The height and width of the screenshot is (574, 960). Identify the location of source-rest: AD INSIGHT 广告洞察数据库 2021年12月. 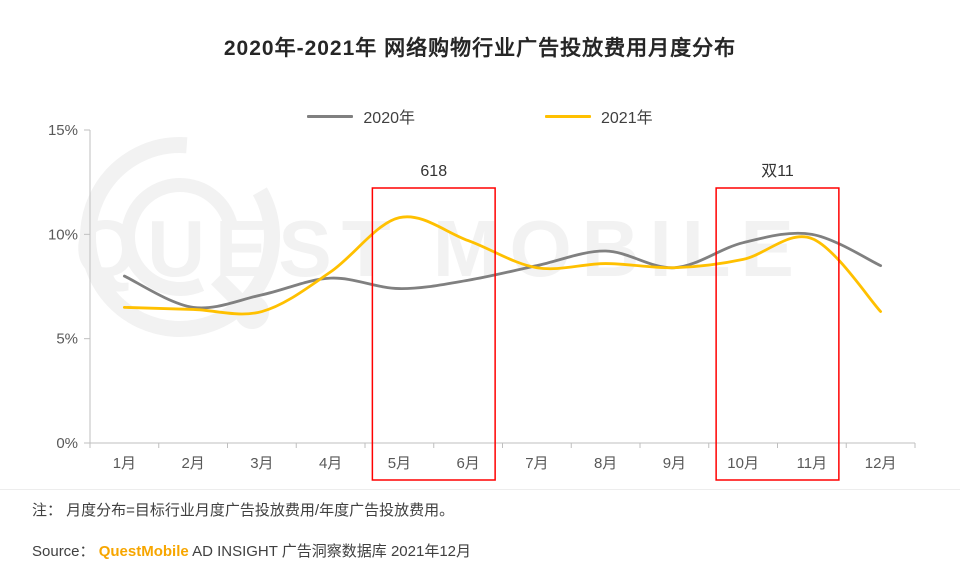
(332, 551).